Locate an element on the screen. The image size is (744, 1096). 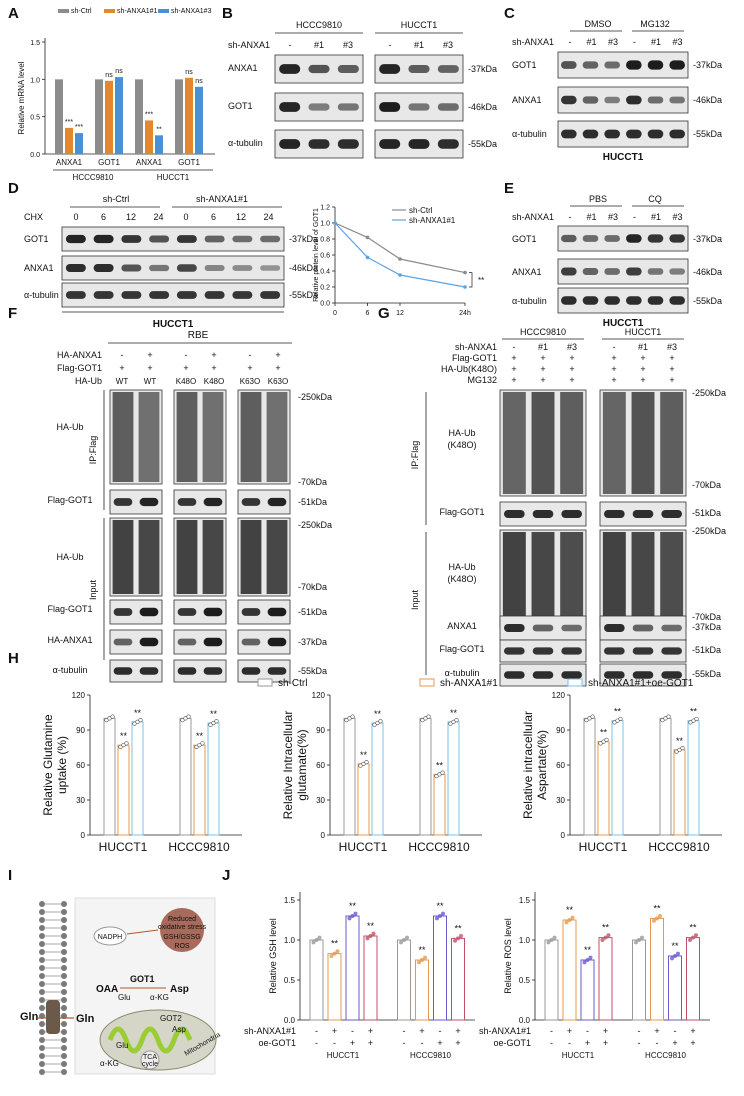
e-row-label: ANXA1 is located at coordinates (527, 272).